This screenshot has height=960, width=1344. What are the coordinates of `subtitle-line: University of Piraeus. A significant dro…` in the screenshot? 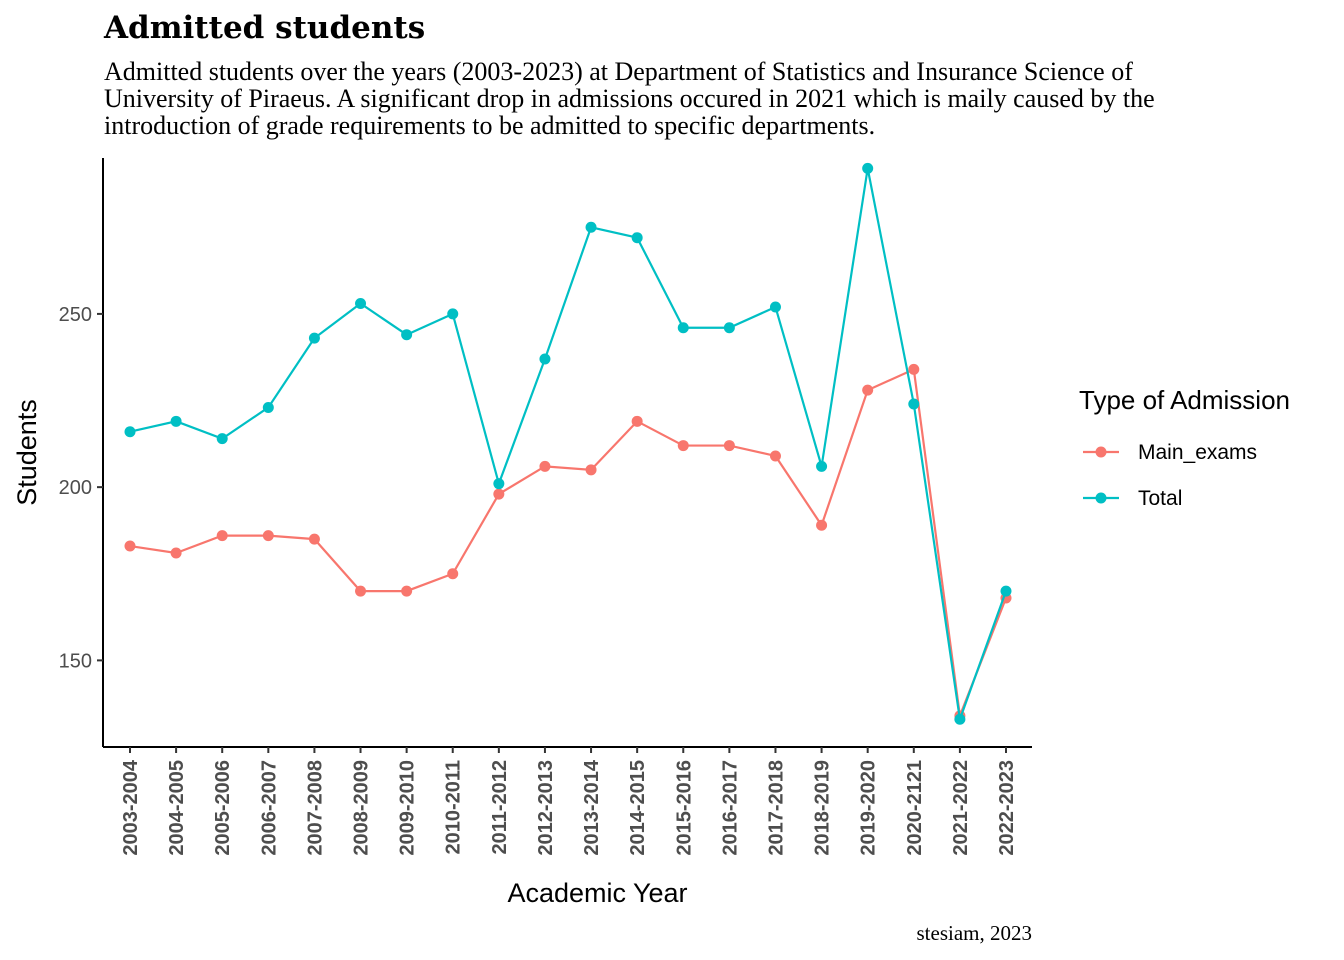 It's located at (629, 98).